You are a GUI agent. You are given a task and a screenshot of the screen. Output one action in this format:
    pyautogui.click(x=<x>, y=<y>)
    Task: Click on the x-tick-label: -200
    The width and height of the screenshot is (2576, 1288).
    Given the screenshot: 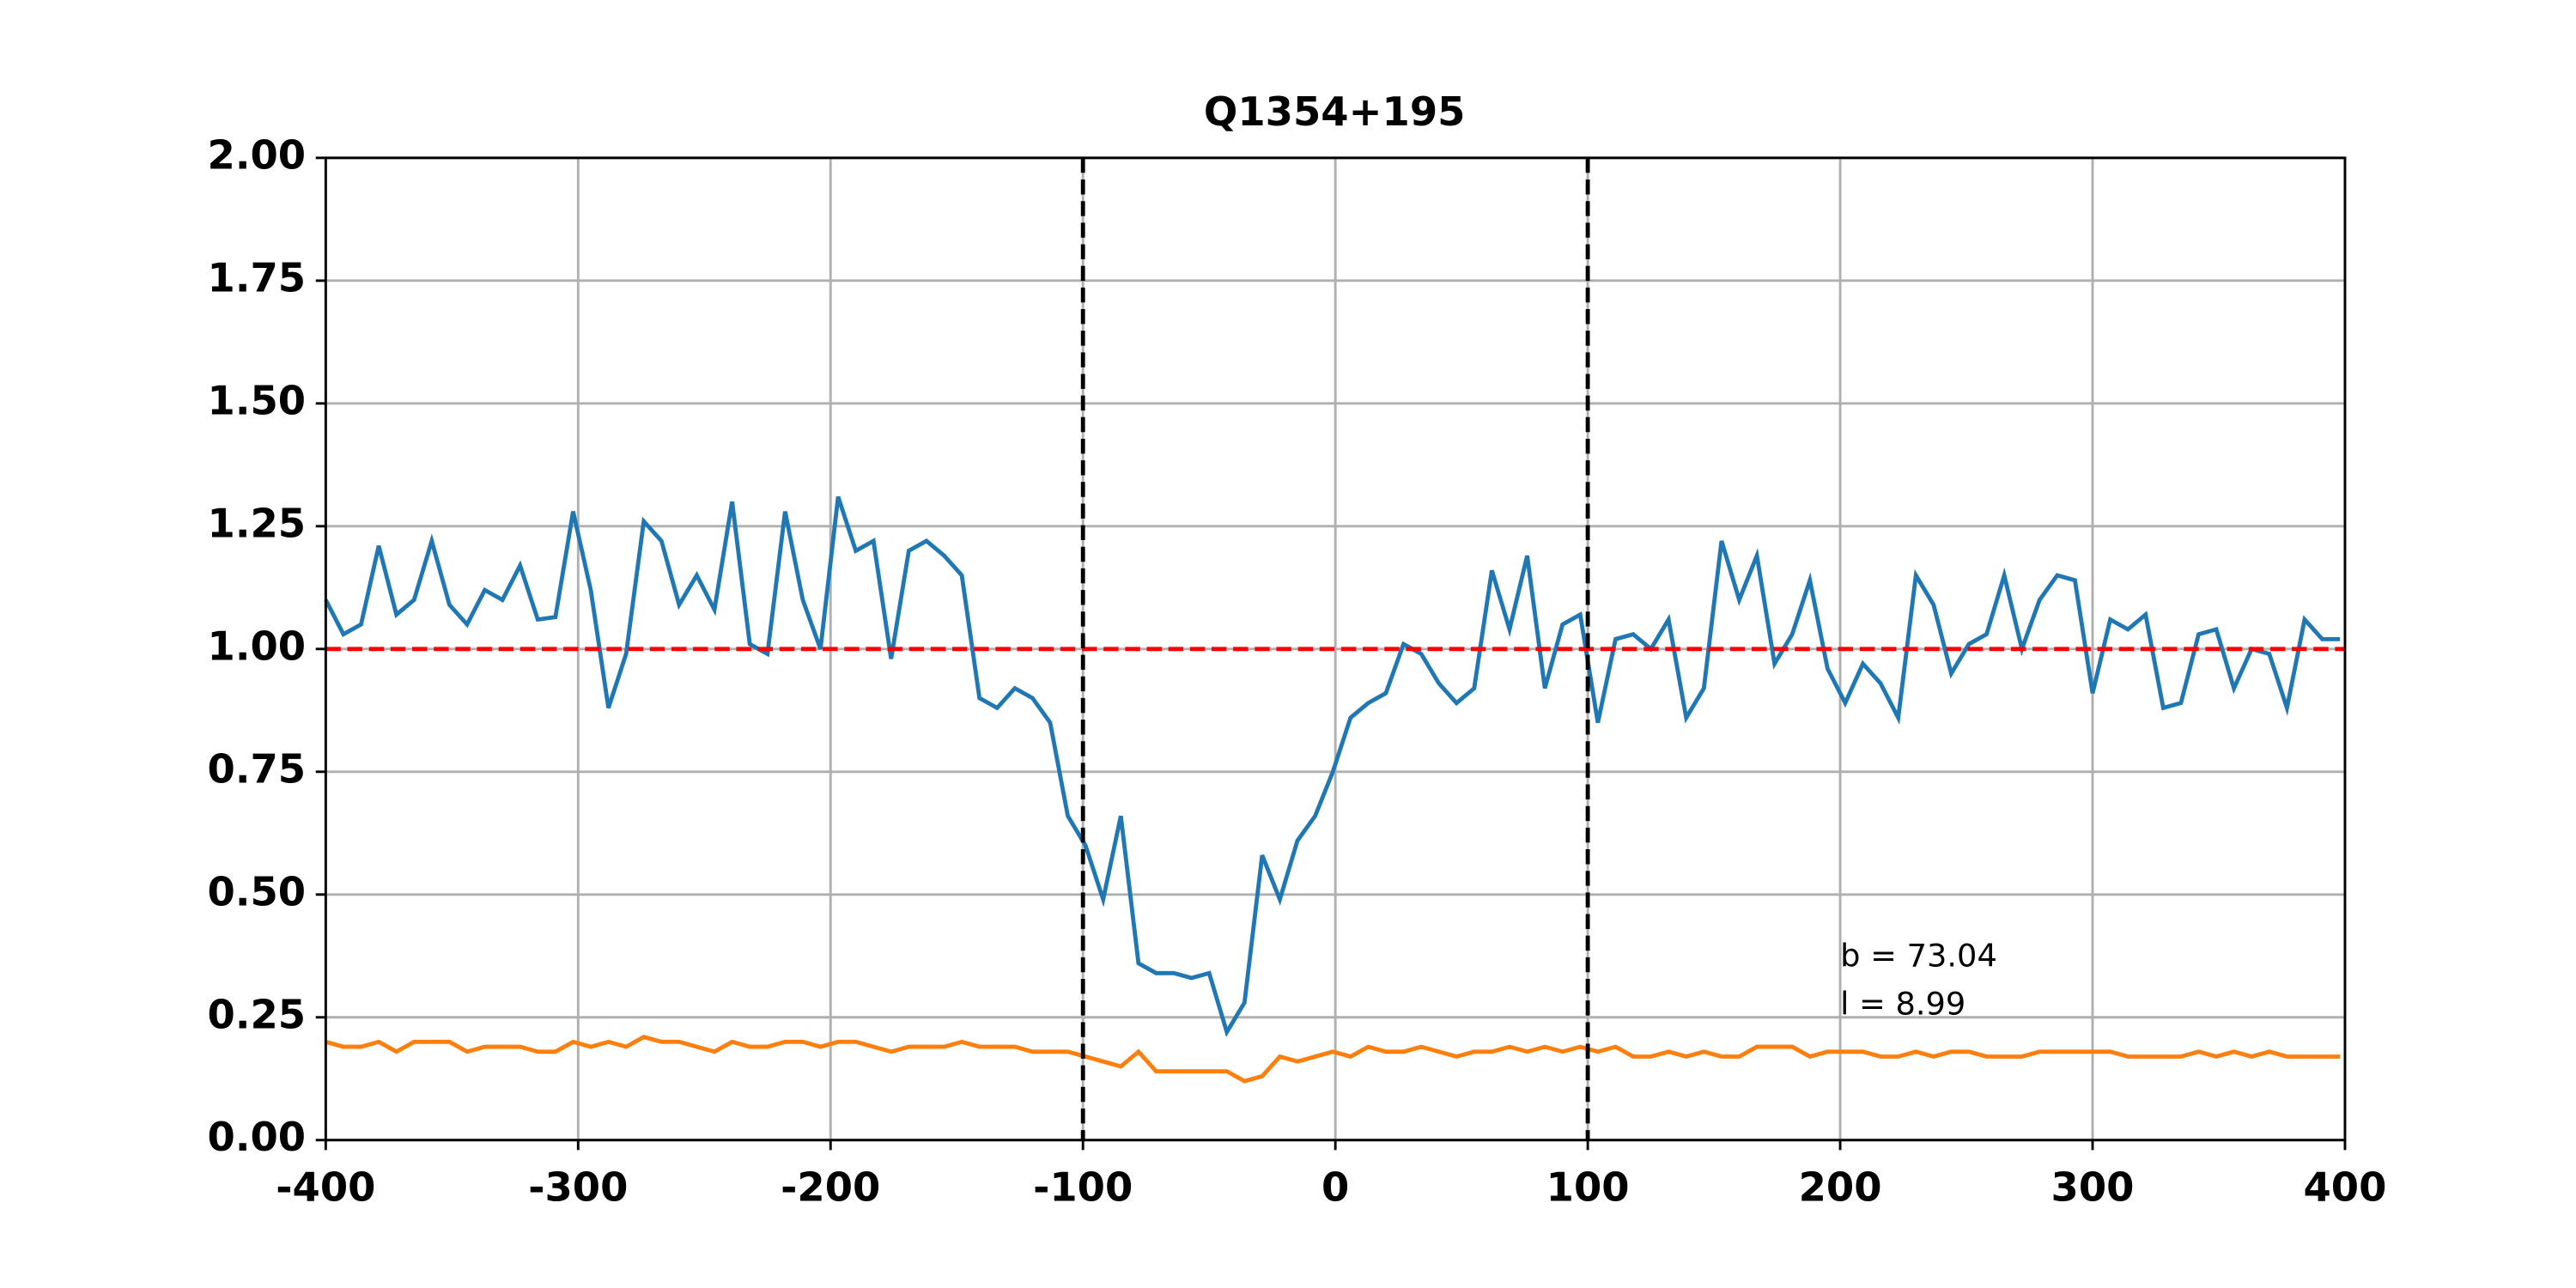 What is the action you would take?
    pyautogui.click(x=830, y=1186)
    